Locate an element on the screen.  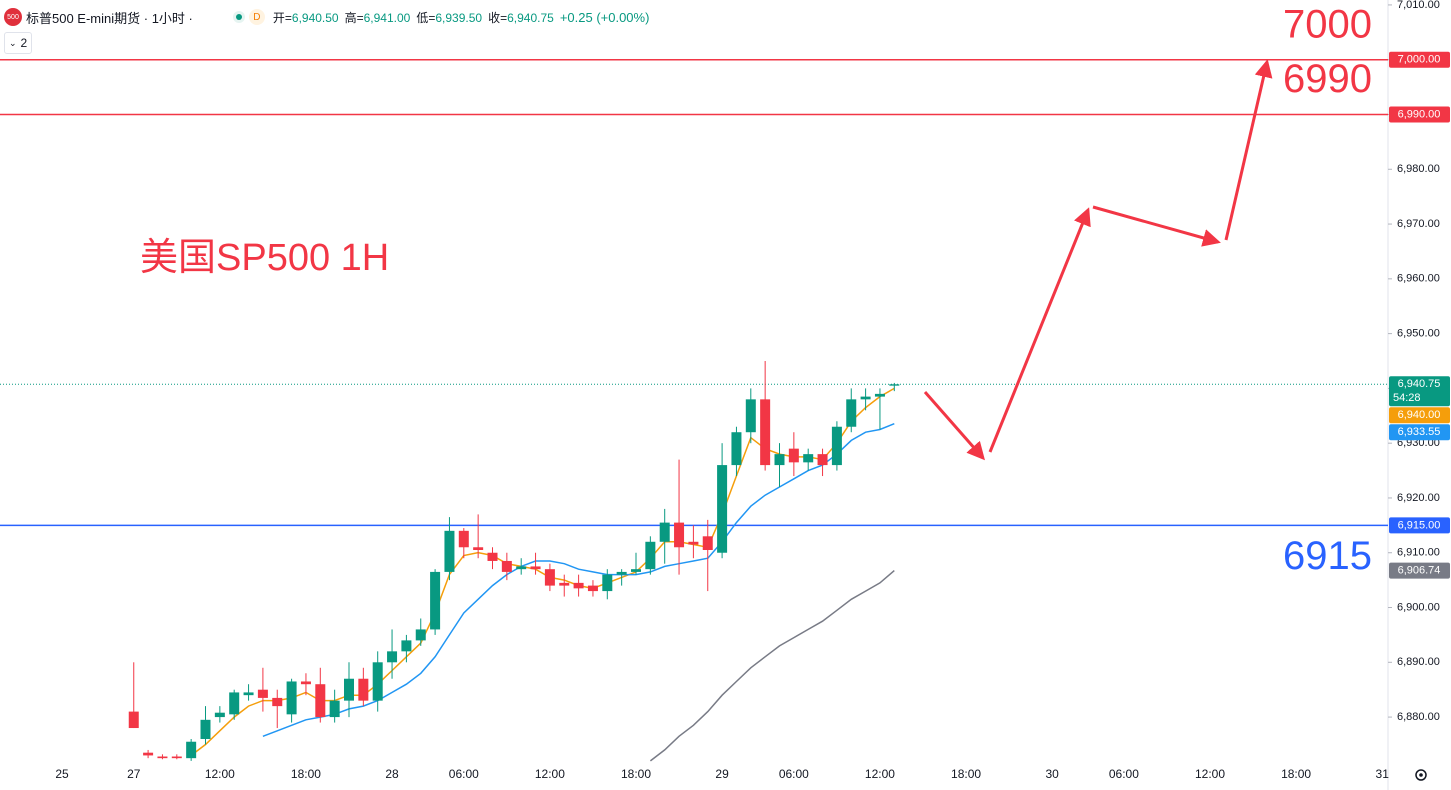
high: 高=6,941.00 is located at coordinates (378, 17).